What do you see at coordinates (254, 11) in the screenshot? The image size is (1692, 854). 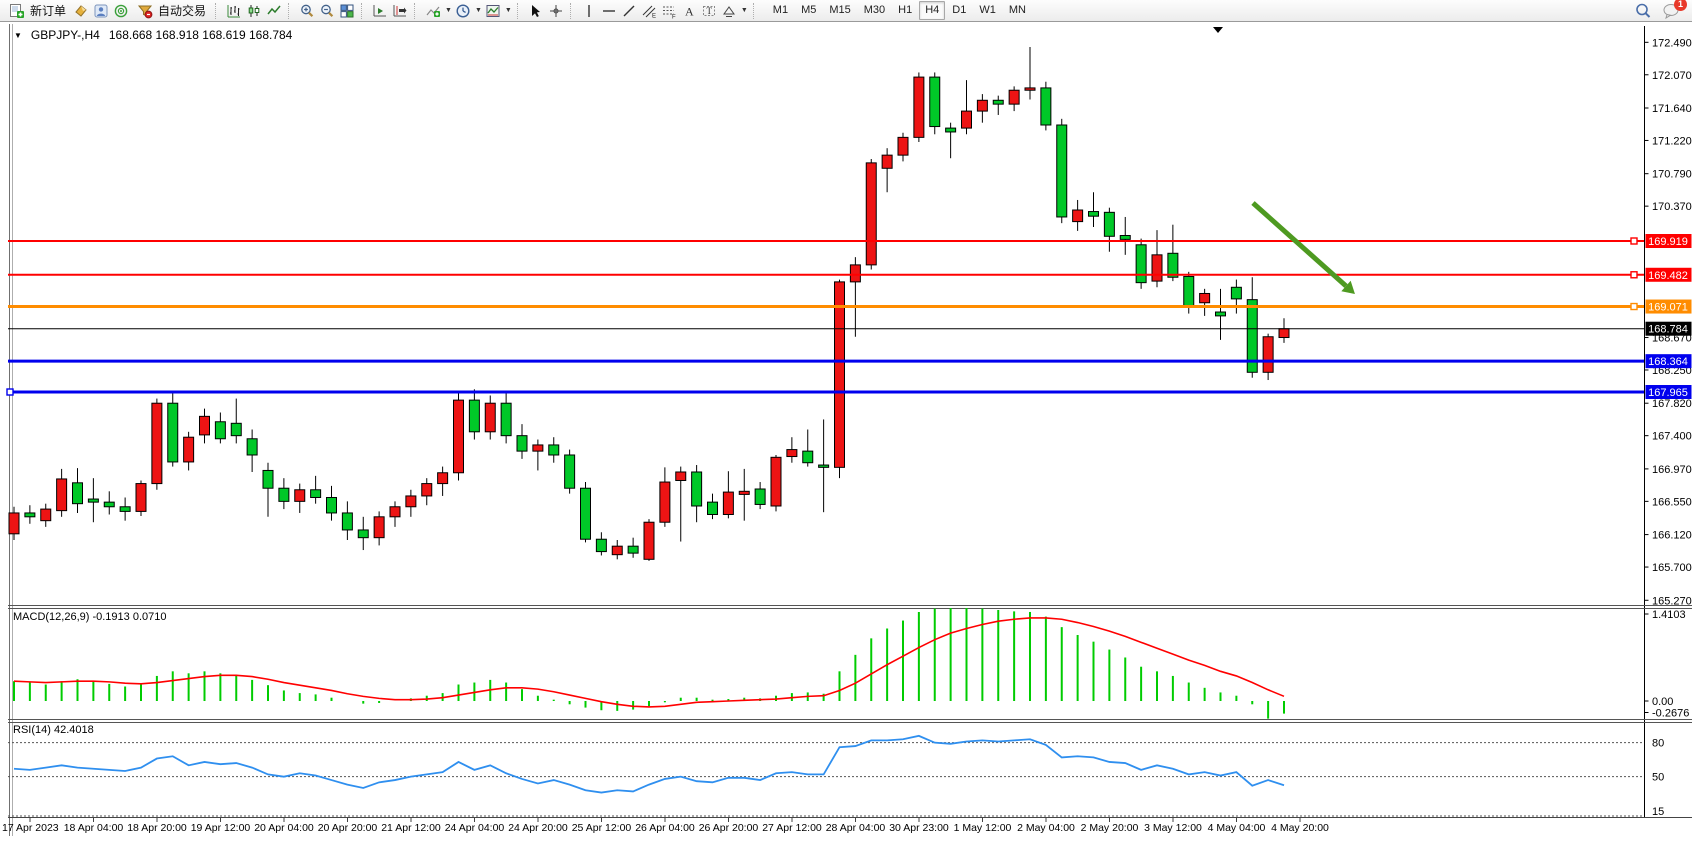 I see `candlestick-icon` at bounding box center [254, 11].